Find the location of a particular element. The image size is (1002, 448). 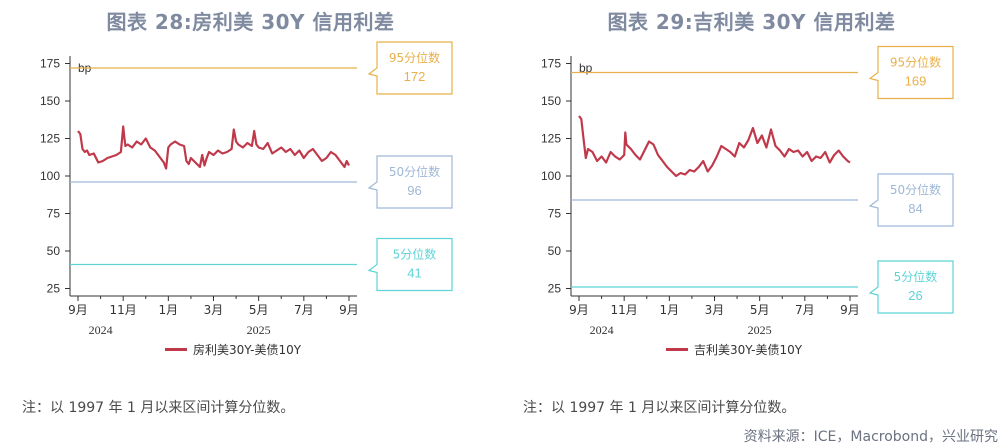

reference-value: 26 is located at coordinates (915, 295).